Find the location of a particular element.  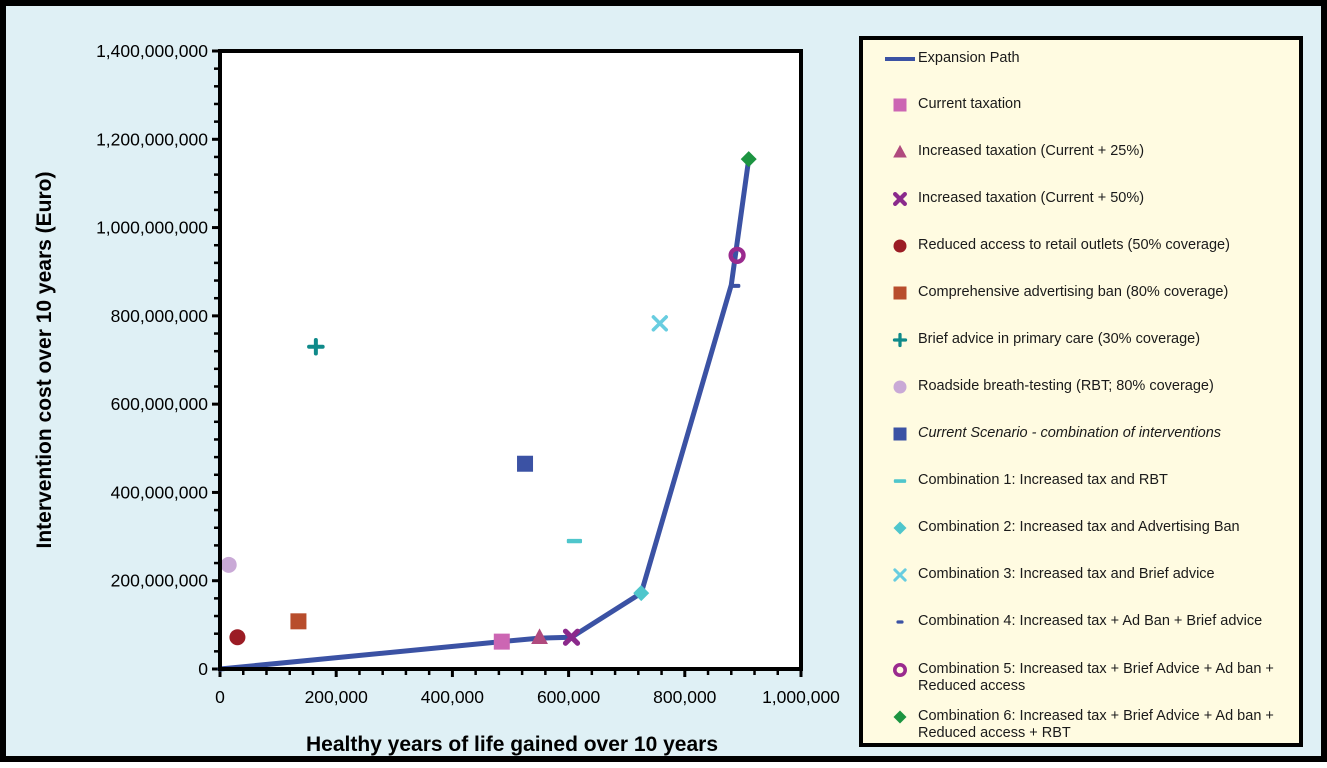

y-tick-label: 1,200,000,000 is located at coordinates (152, 139).